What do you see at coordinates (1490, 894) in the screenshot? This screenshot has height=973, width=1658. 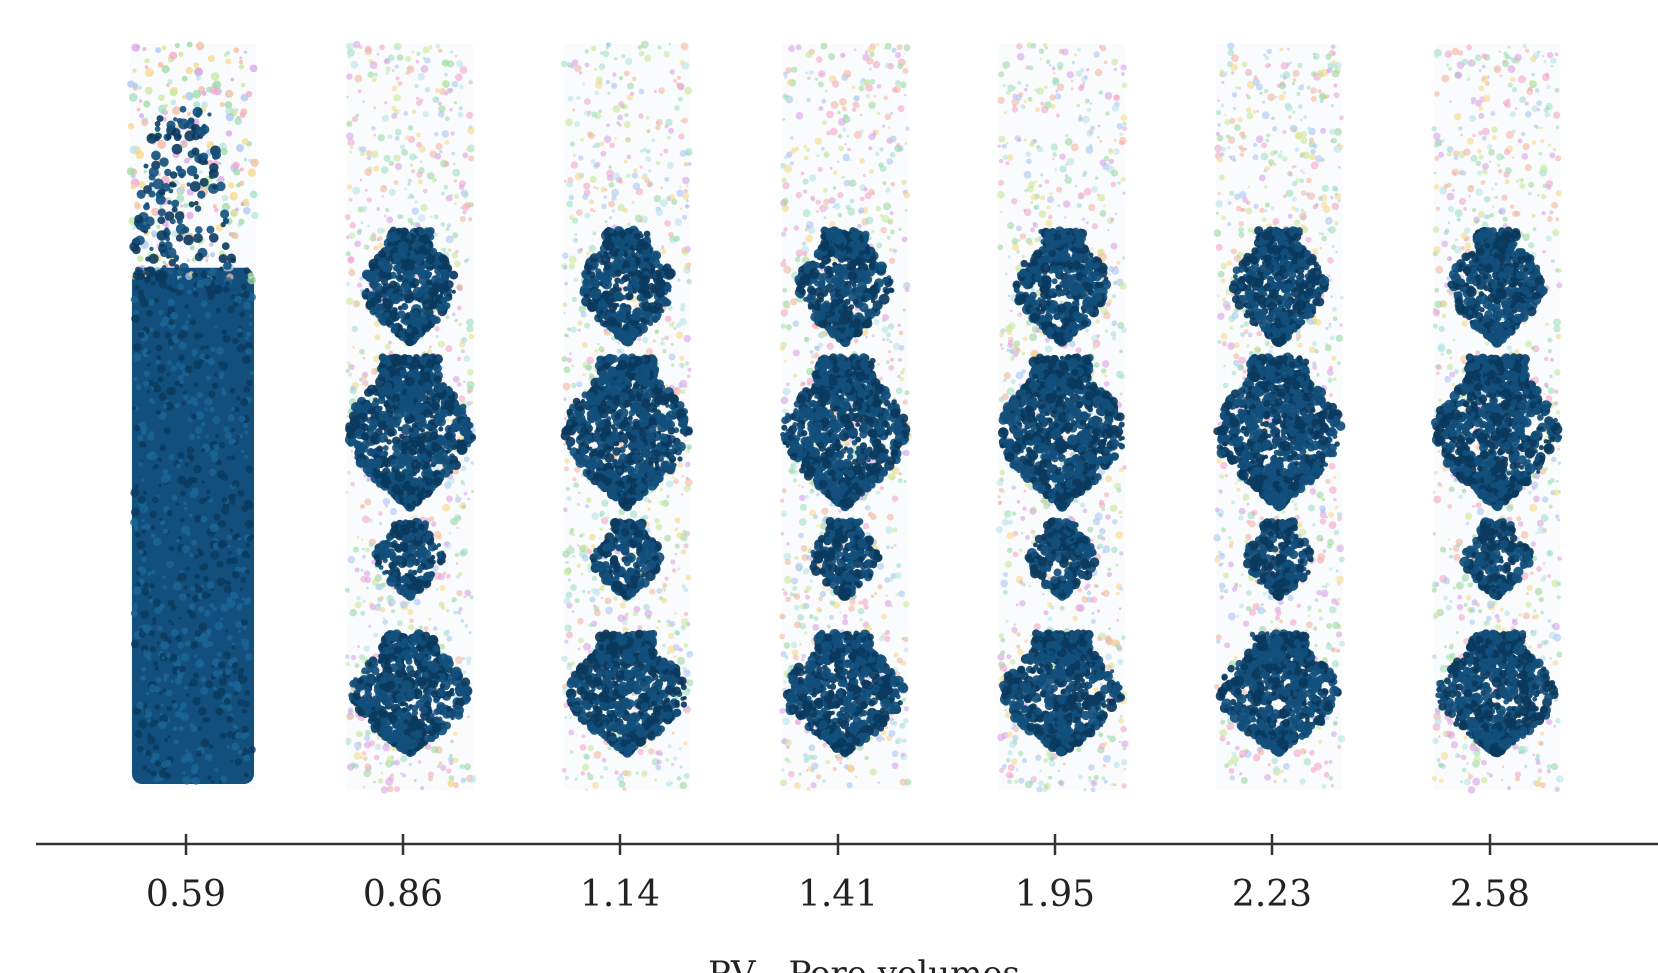 I see `tick-label-2.58: 2.58` at bounding box center [1490, 894].